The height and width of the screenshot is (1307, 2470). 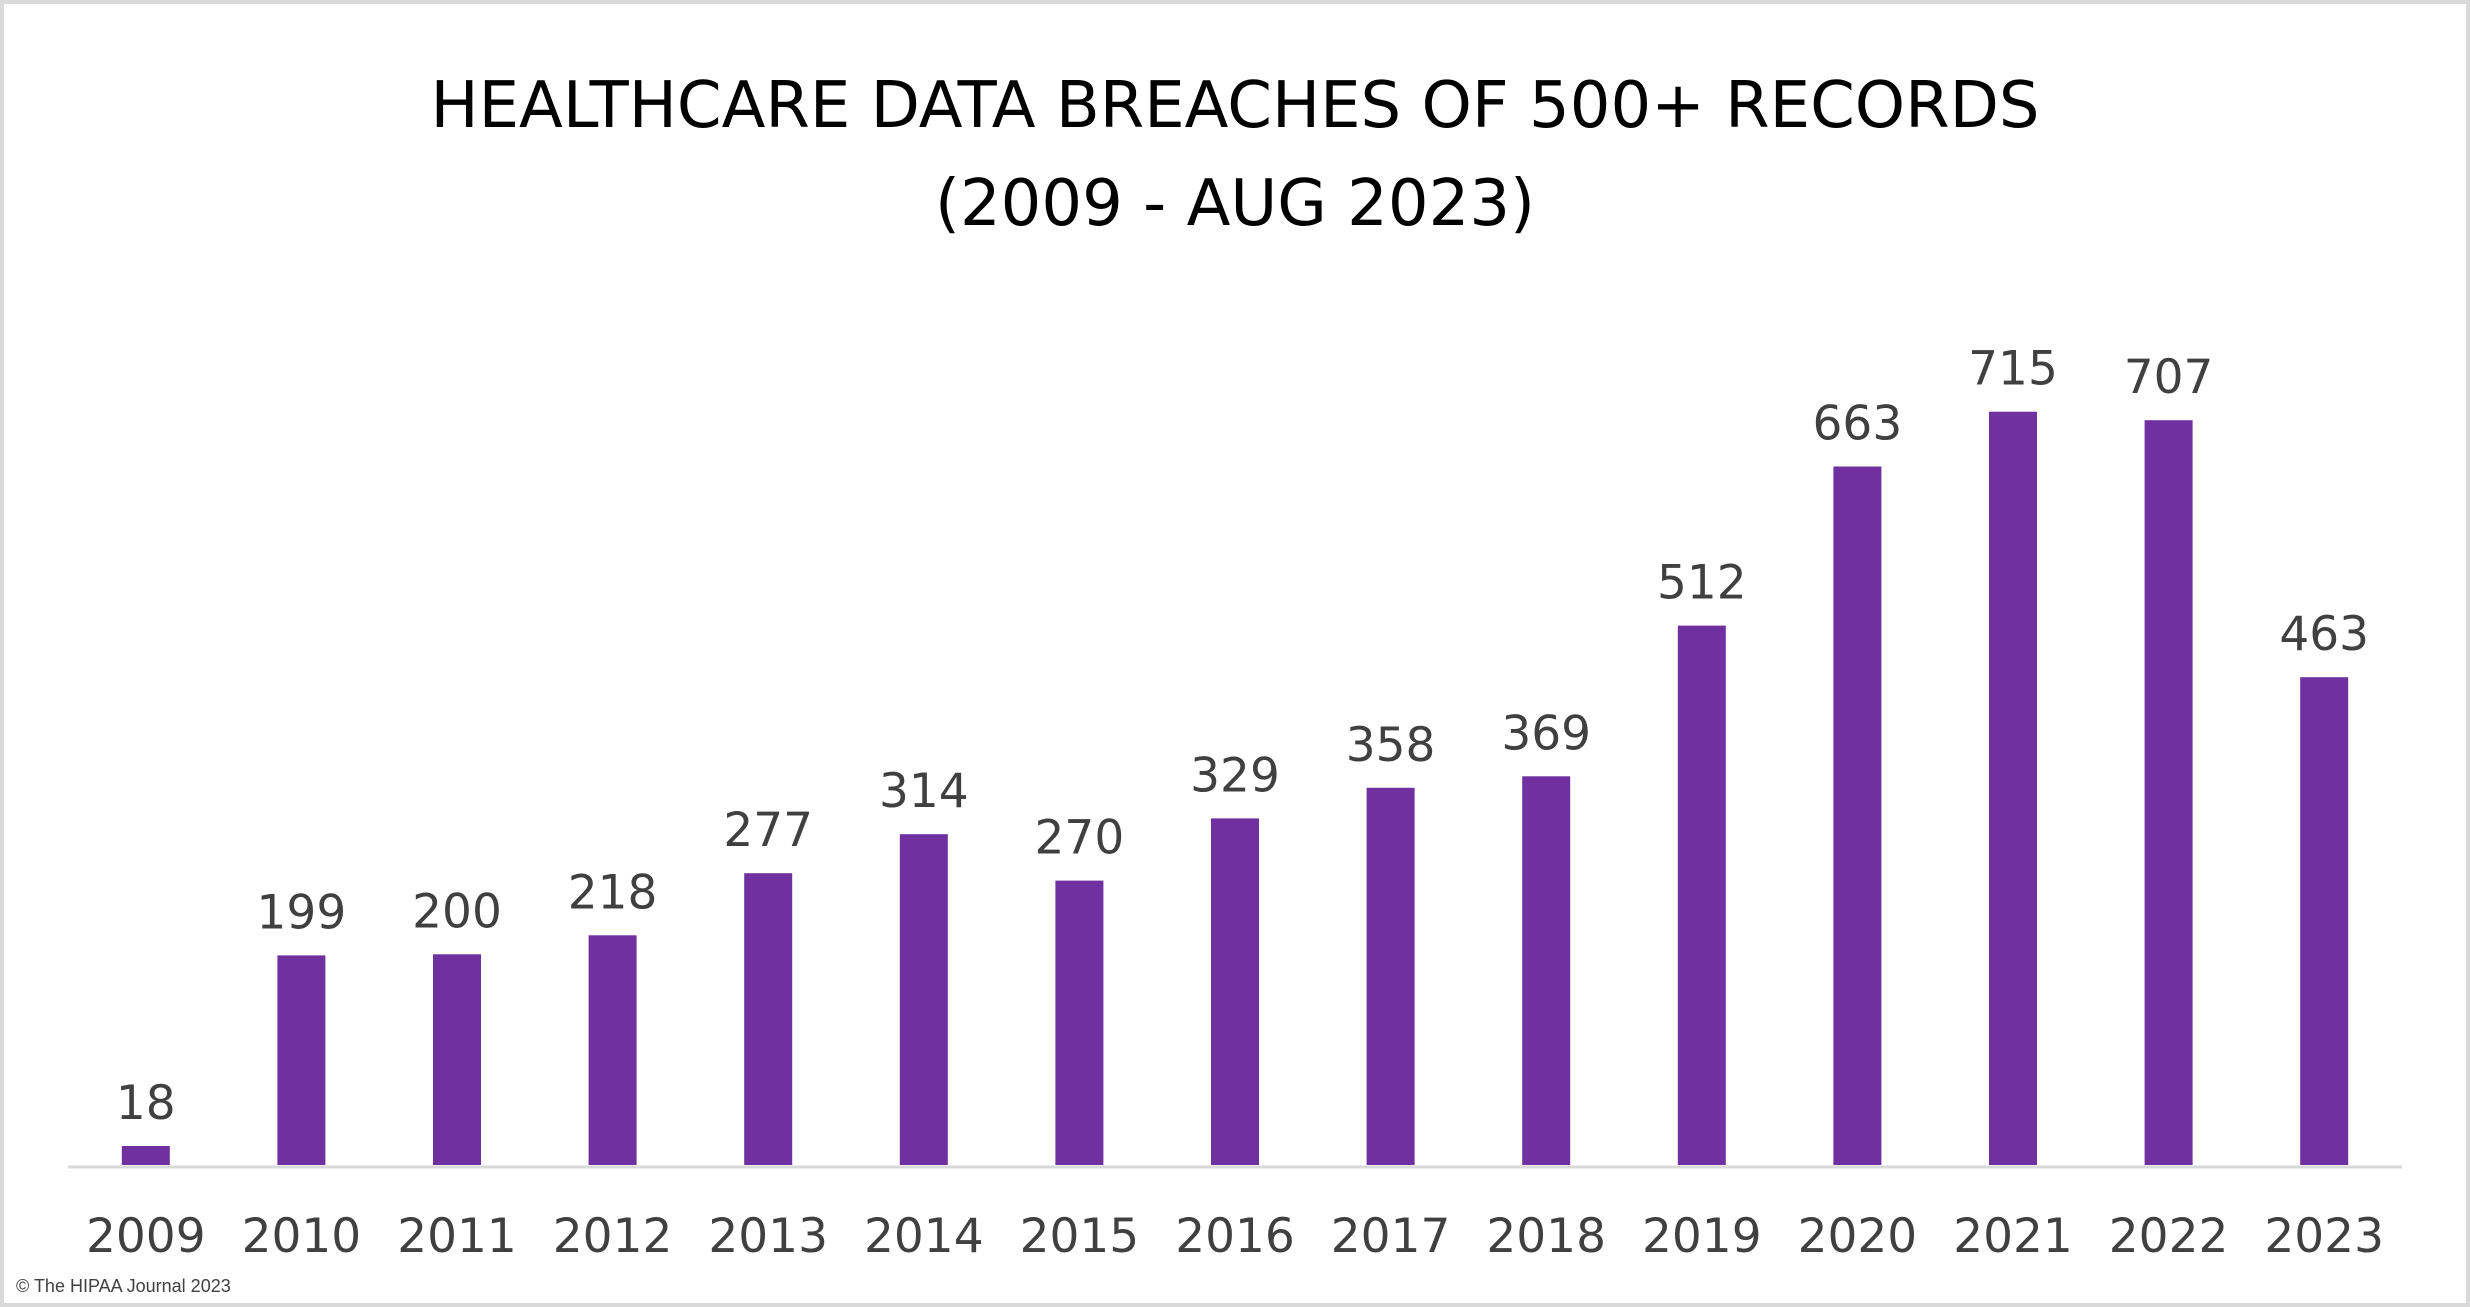 I want to click on bar-2014, so click(x=923, y=999).